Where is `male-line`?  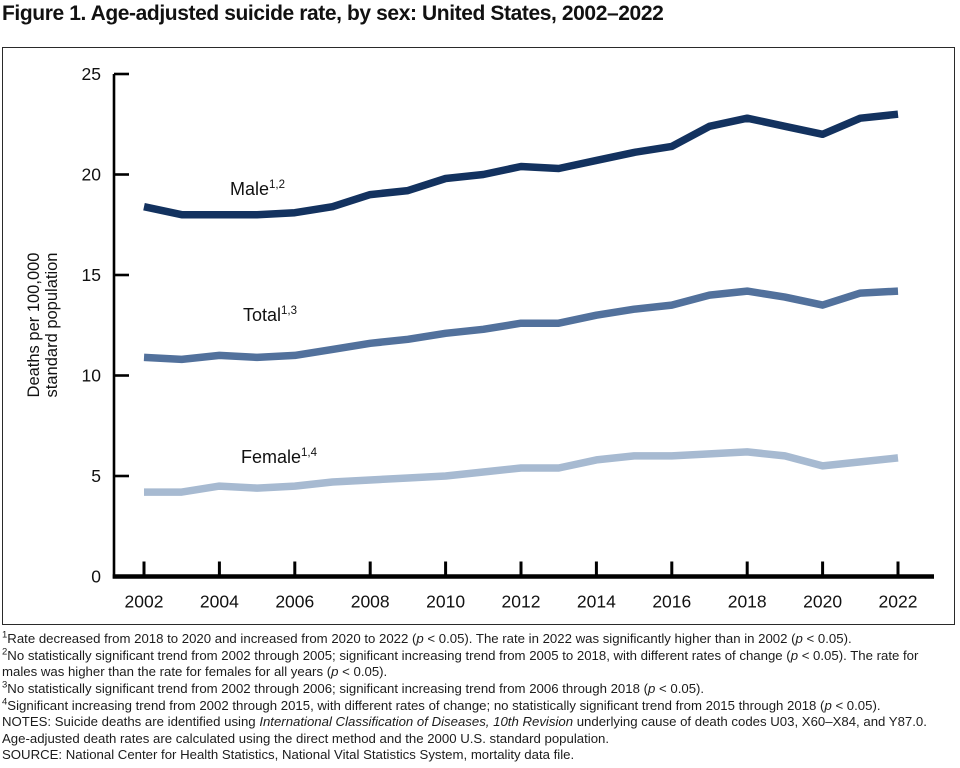 male-line is located at coordinates (521, 164).